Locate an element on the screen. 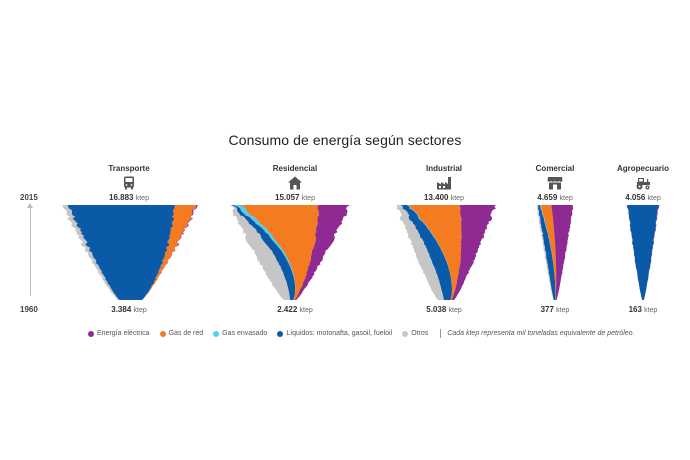  stream-liquidos-agropecuario is located at coordinates (642, 252).